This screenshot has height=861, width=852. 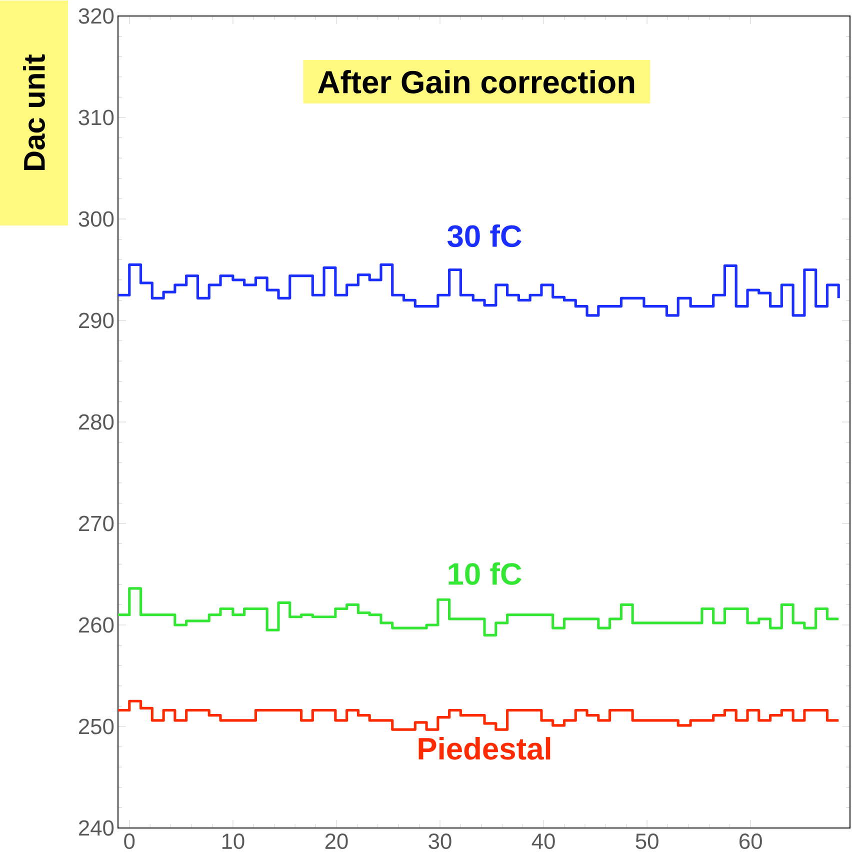 What do you see at coordinates (96, 118) in the screenshot?
I see `y-tick-label: 310` at bounding box center [96, 118].